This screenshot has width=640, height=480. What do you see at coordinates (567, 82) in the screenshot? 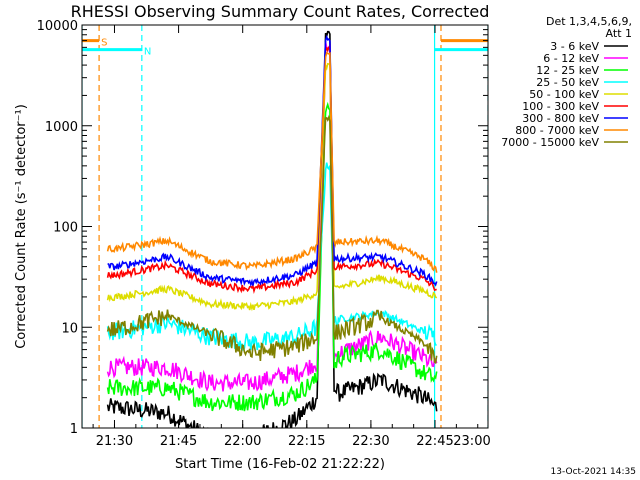
I see `legend-label-3: 25 - 50 keV` at bounding box center [567, 82].